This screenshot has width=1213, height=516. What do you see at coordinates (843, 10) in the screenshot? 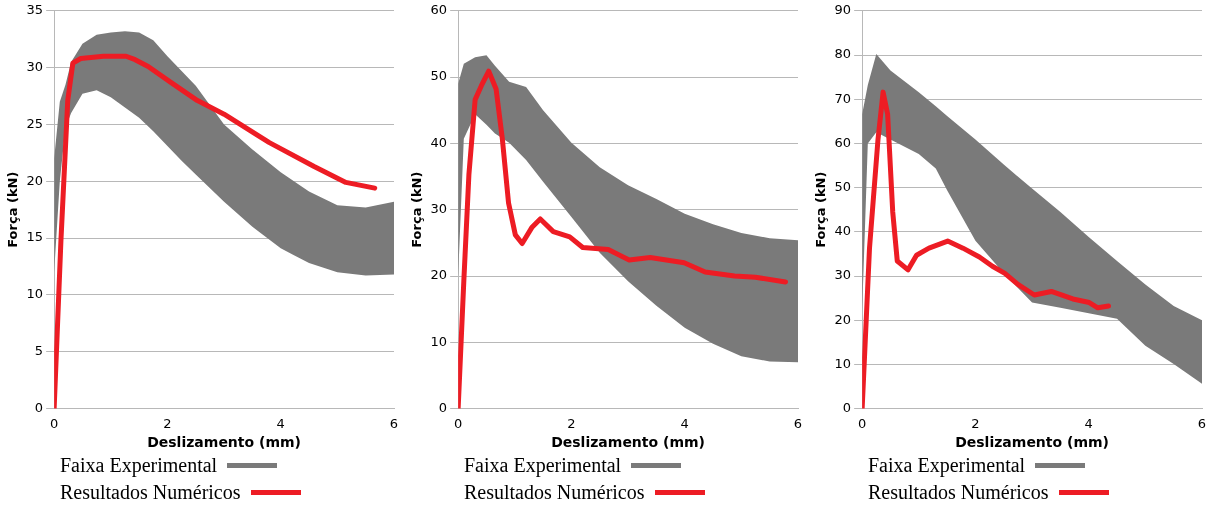
I see `y-tick-label: 90` at bounding box center [843, 10].